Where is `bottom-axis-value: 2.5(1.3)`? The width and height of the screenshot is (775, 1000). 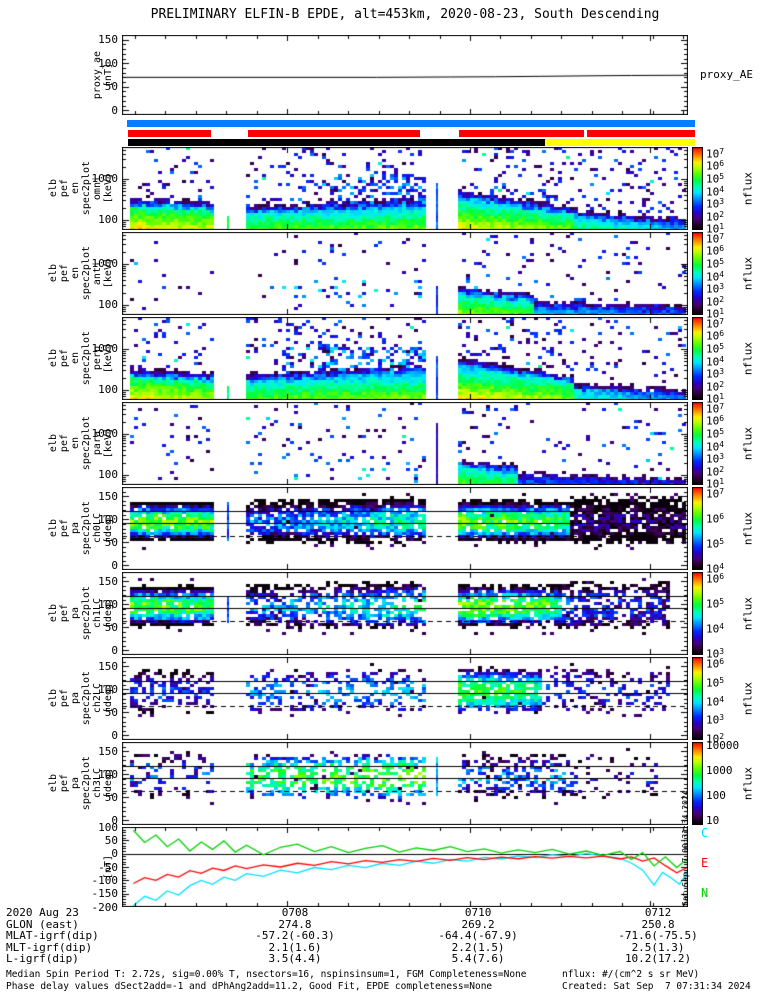 bottom-axis-value: 2.5(1.3) is located at coordinates (658, 947).